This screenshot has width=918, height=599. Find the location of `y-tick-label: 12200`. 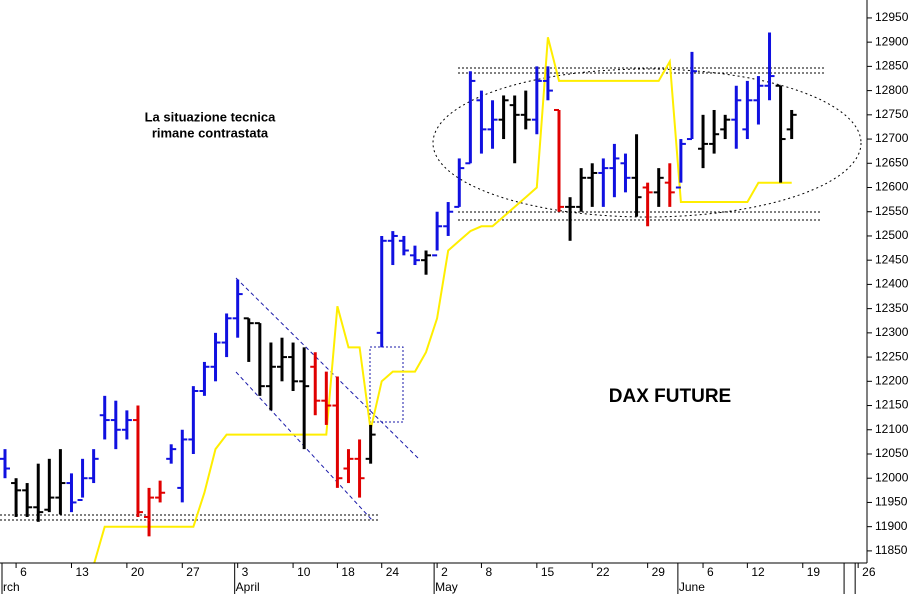

y-tick-label: 12200 is located at coordinates (892, 380).